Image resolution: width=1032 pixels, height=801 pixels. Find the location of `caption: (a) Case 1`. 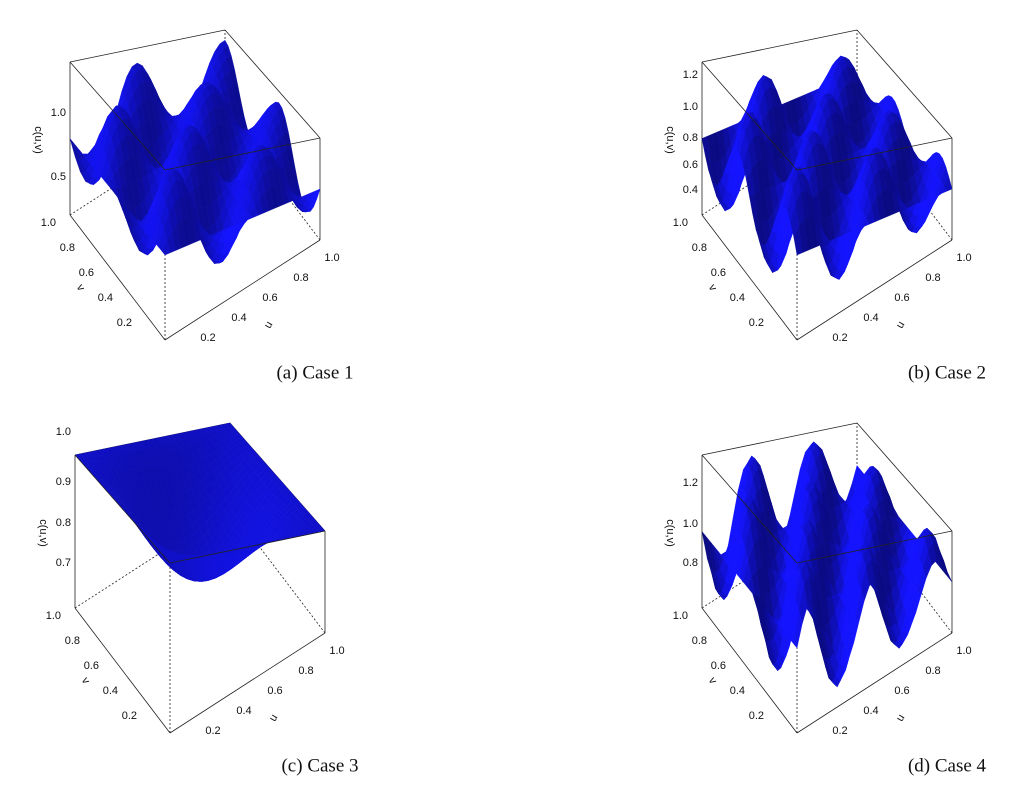

caption: (a) Case 1 is located at coordinates (314, 372).